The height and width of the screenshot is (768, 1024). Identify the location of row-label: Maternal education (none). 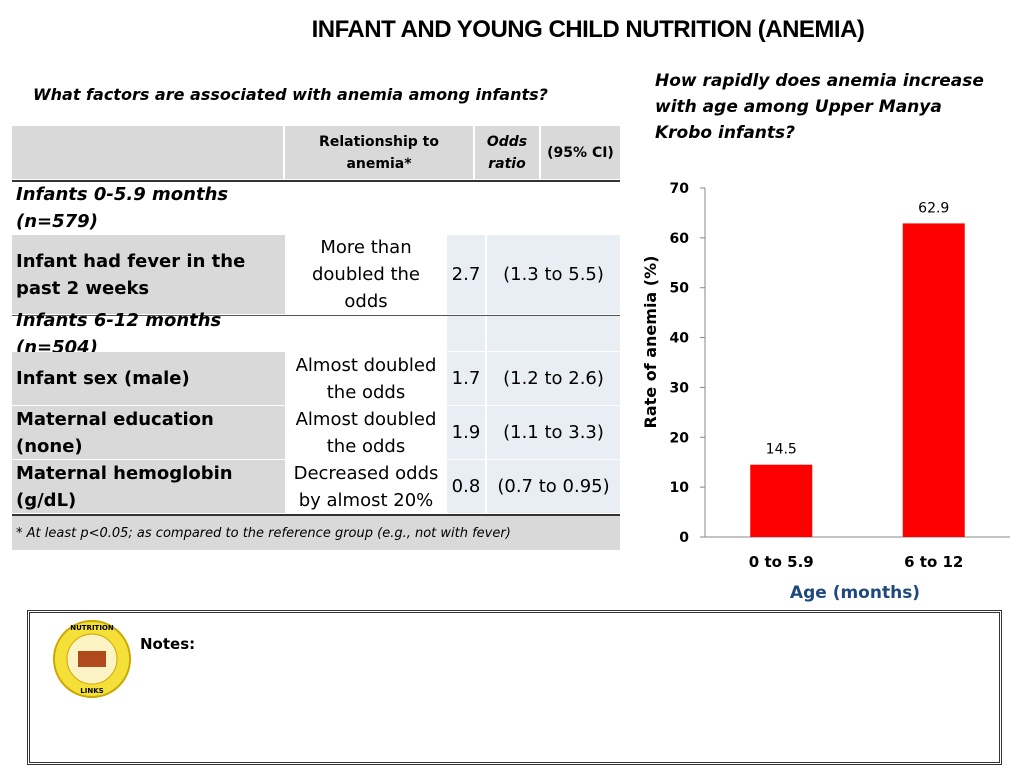
(148, 433).